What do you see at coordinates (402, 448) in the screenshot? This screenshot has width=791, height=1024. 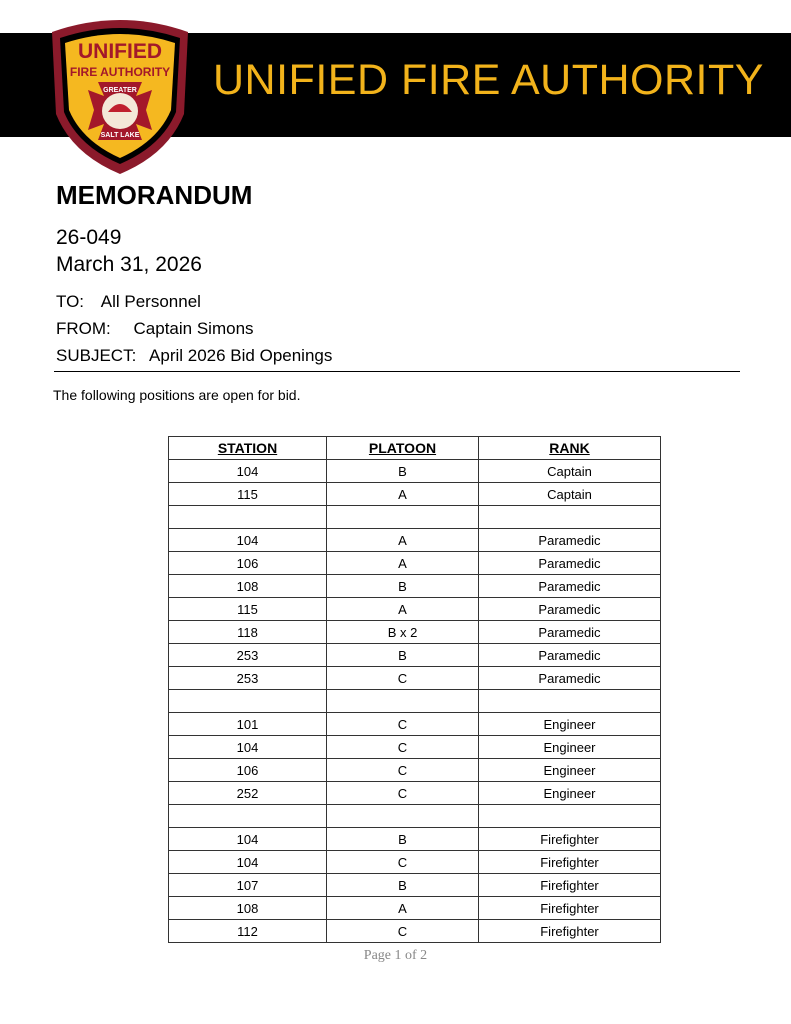 I see `header-platoon: PLATOON` at bounding box center [402, 448].